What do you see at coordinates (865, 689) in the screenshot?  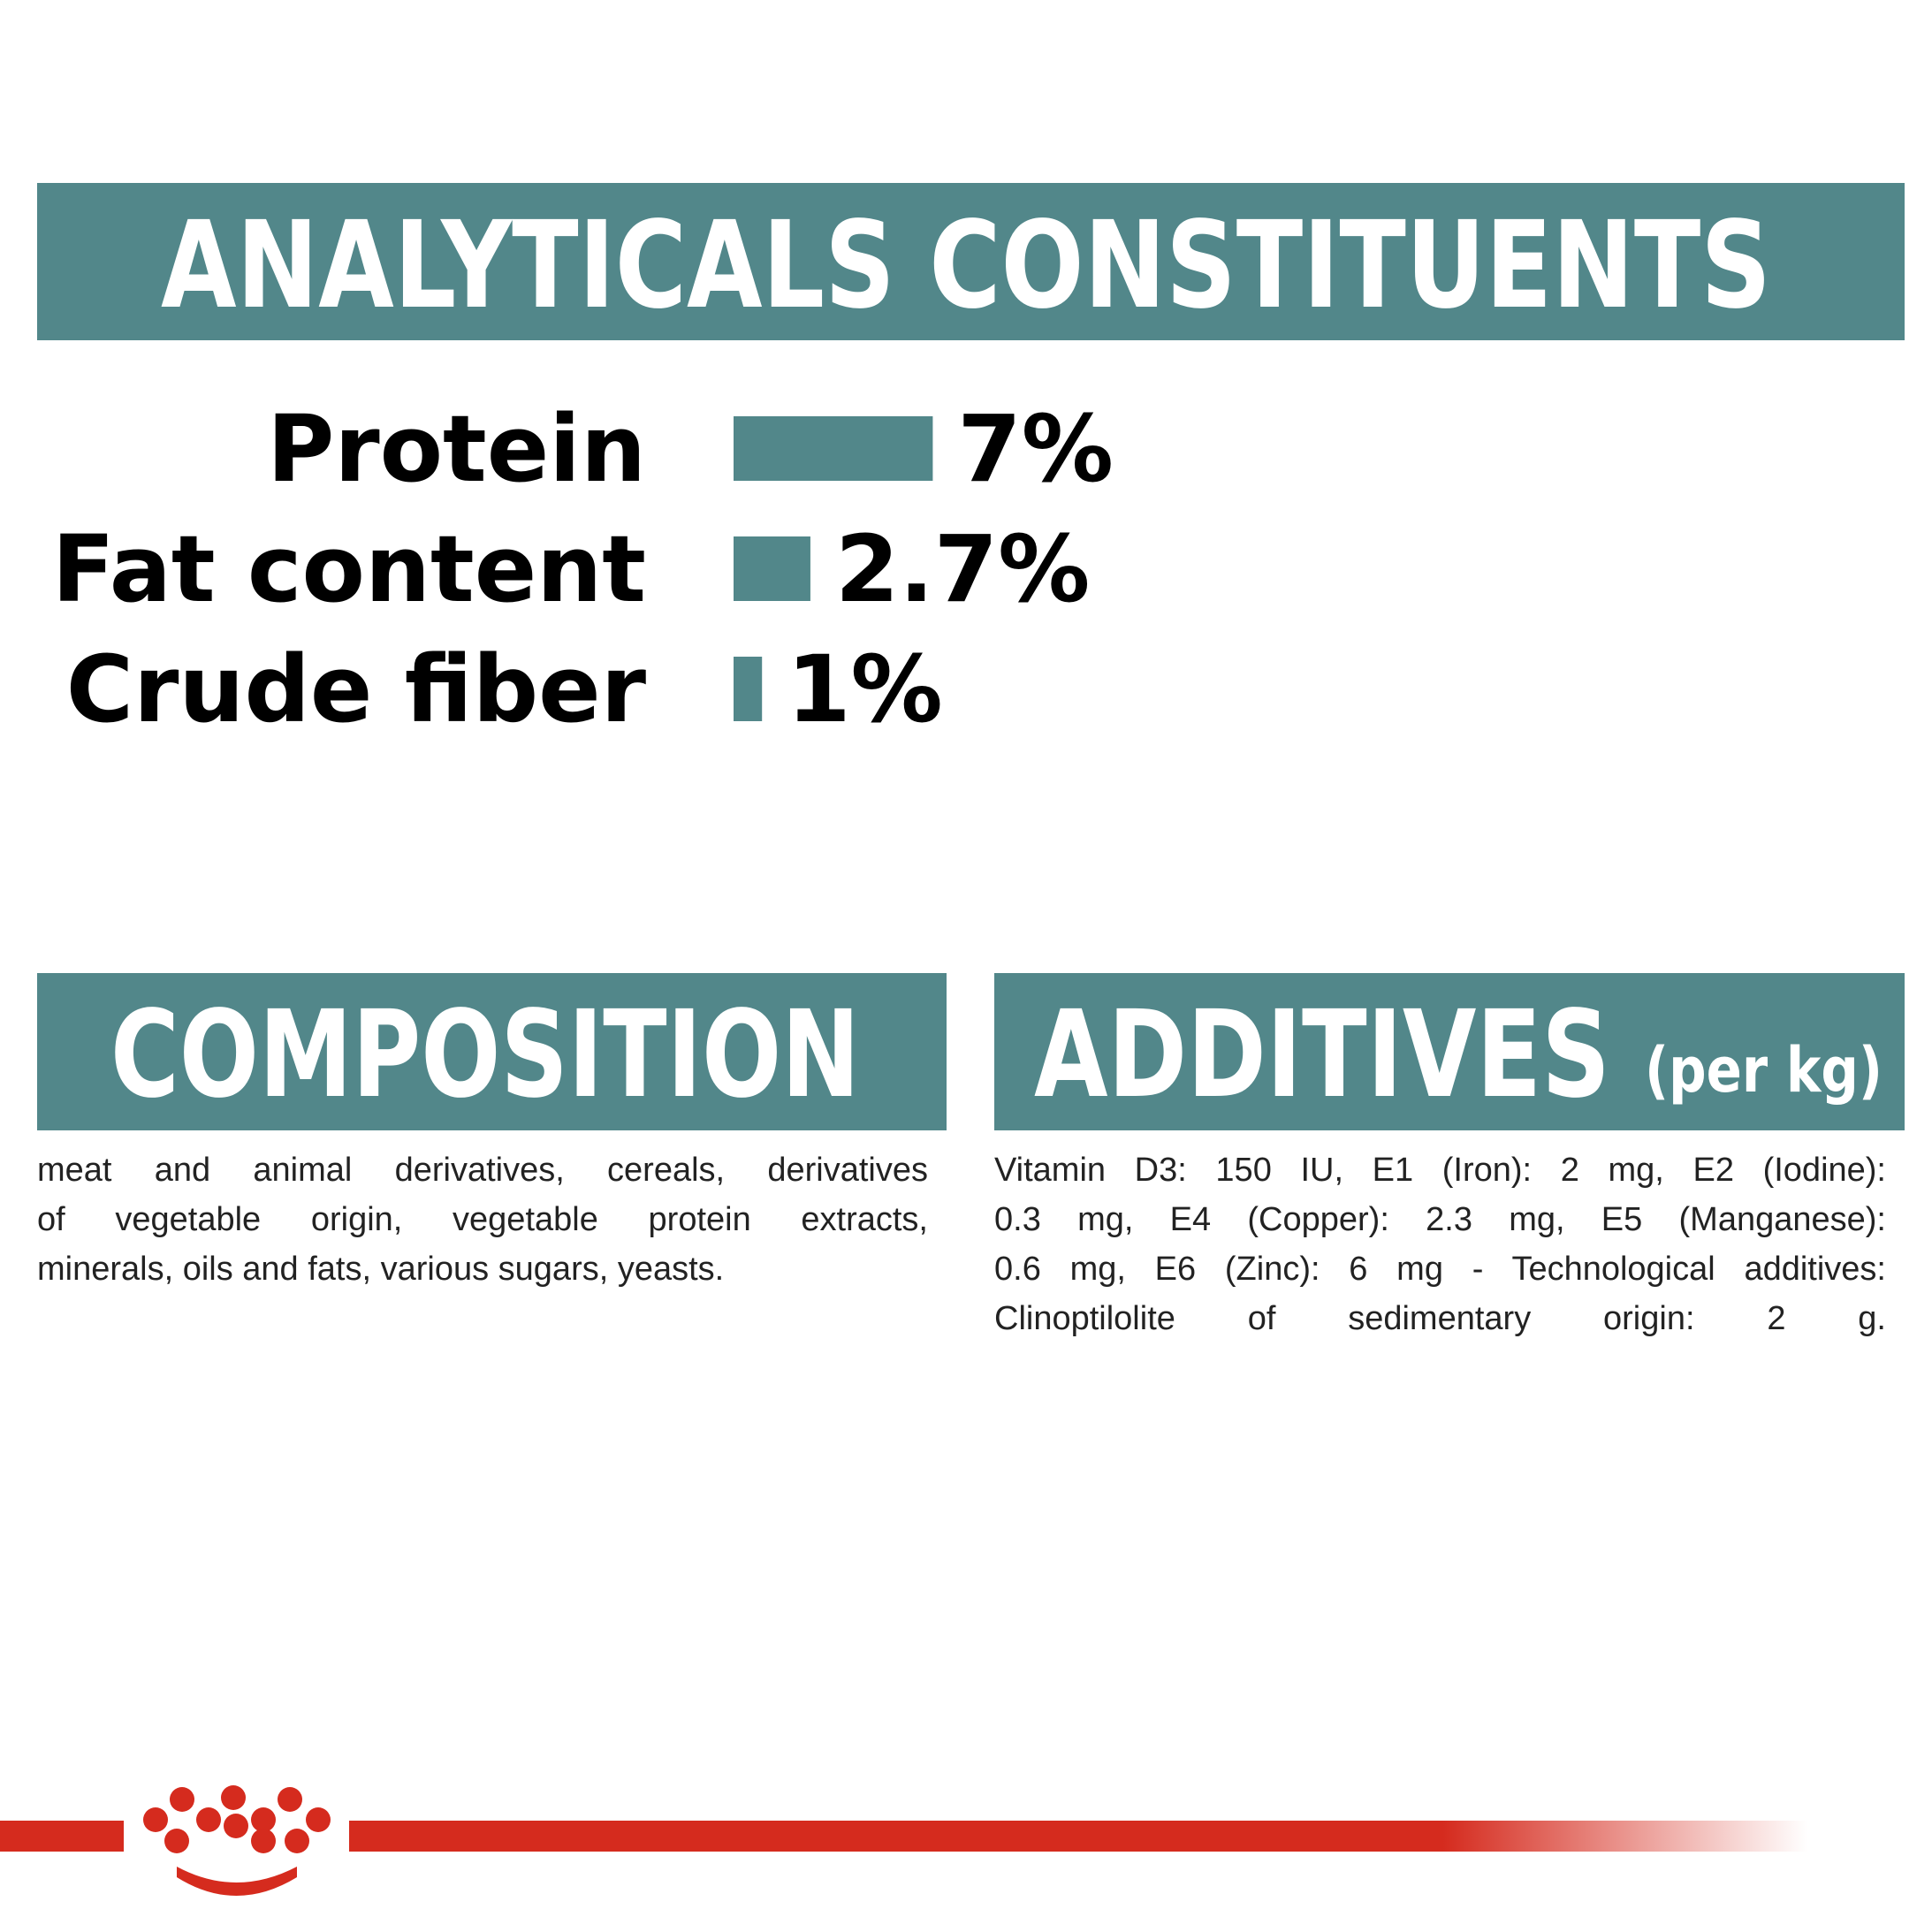 I see `value-label: 1%` at bounding box center [865, 689].